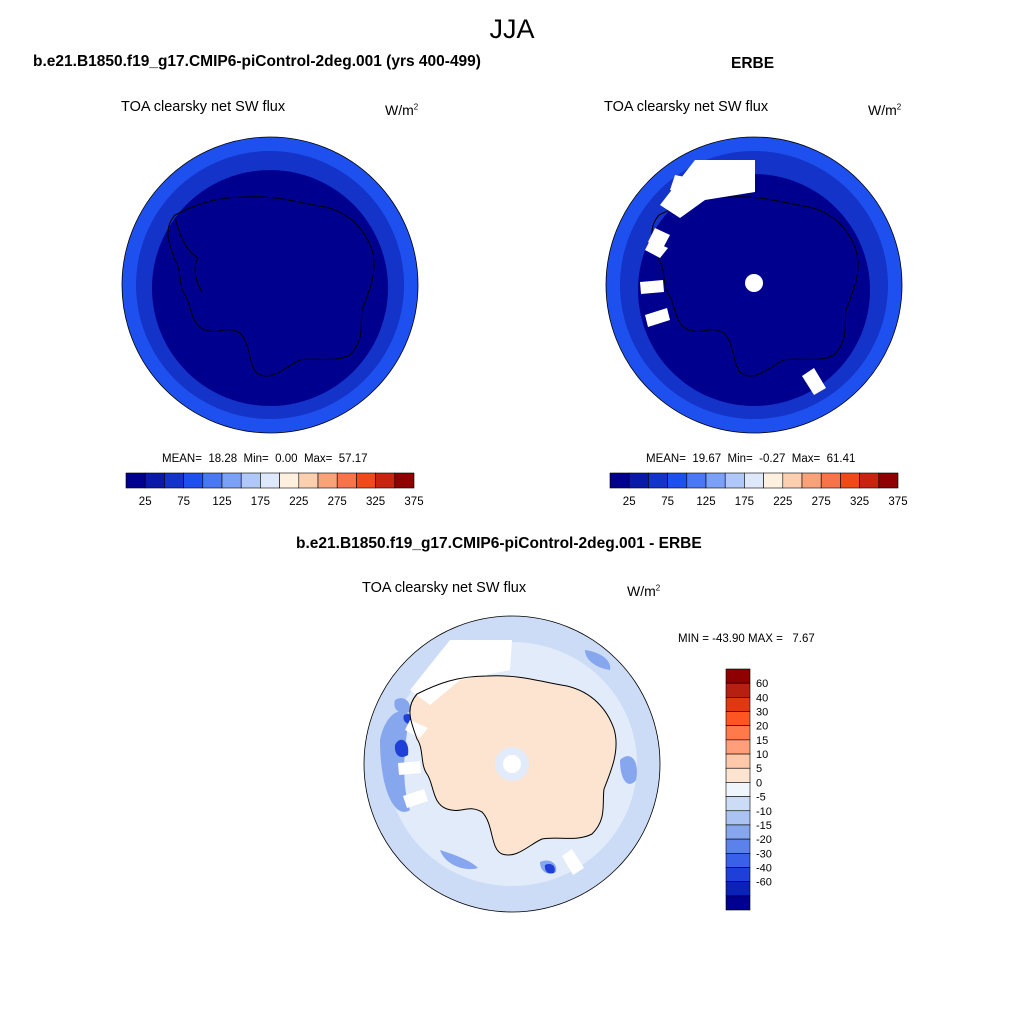 This screenshot has height=1024, width=1024. What do you see at coordinates (512, 29) in the screenshot?
I see `figure-title: JJA` at bounding box center [512, 29].